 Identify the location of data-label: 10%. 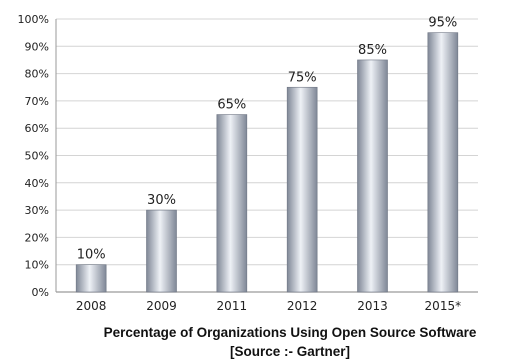
(91, 255).